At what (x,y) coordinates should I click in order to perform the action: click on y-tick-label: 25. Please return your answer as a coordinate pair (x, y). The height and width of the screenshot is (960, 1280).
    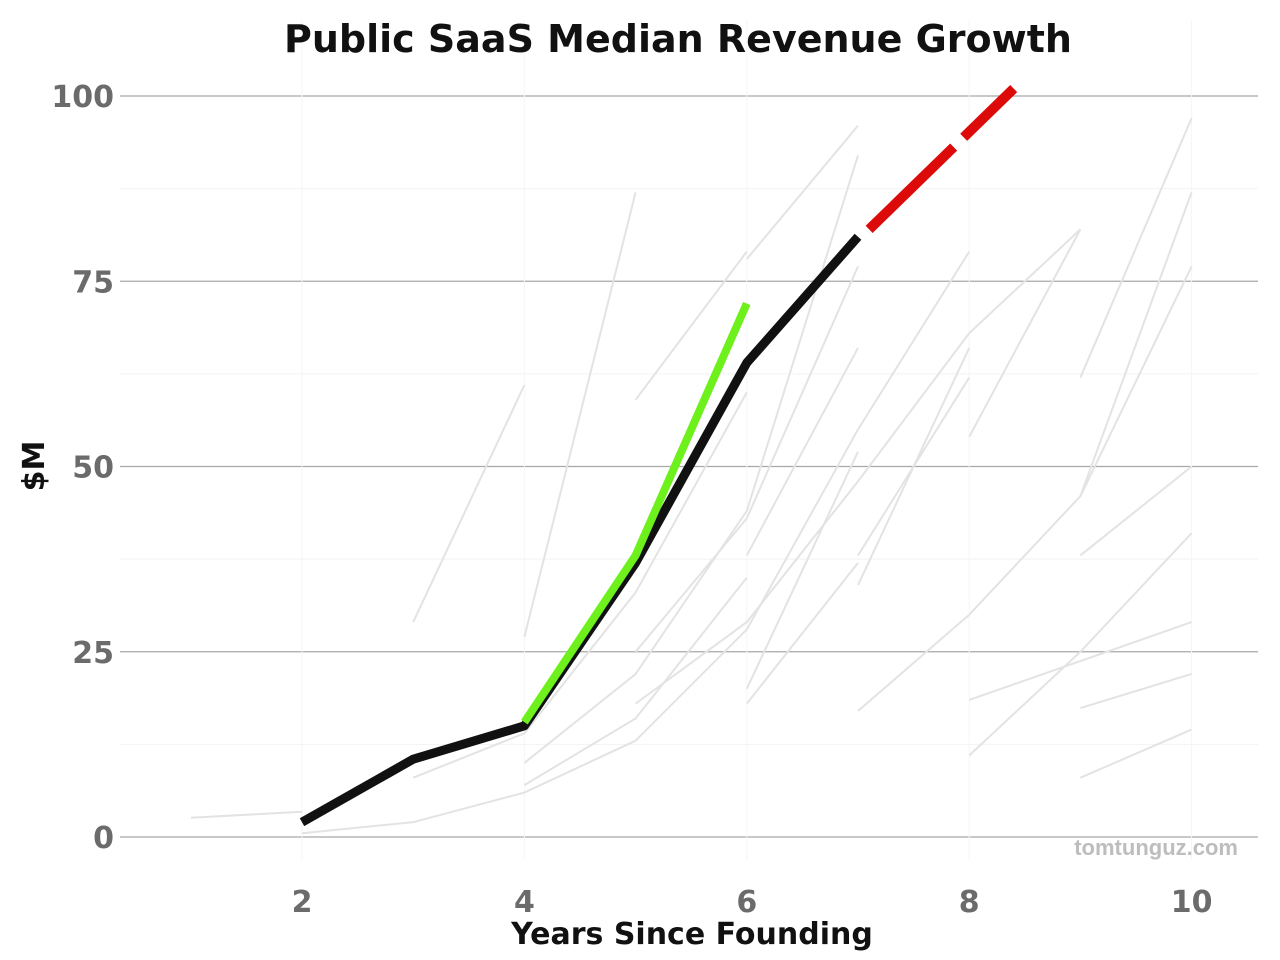
    Looking at the image, I should click on (93, 653).